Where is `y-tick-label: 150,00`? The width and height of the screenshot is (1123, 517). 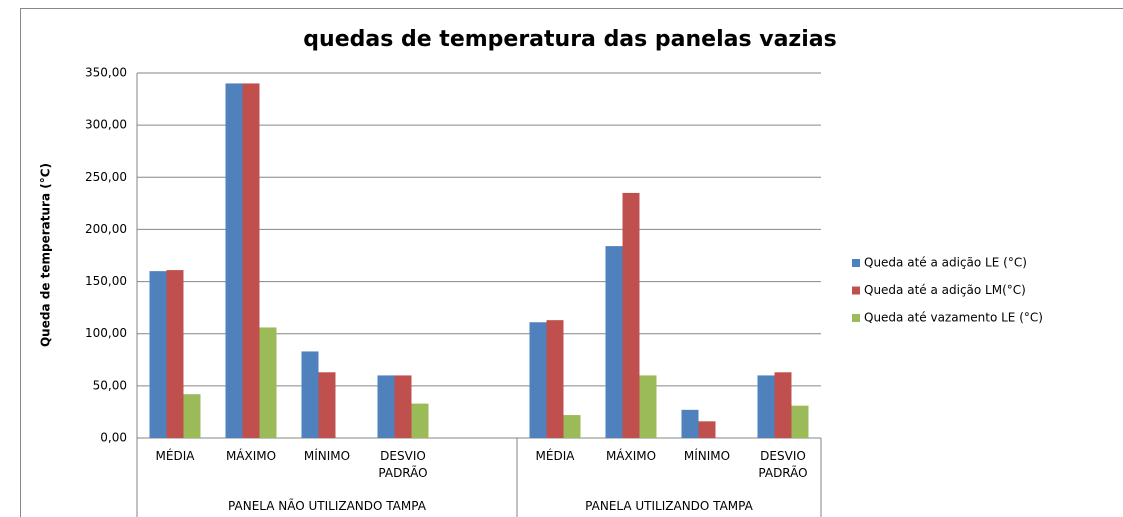
y-tick-label: 150,00 is located at coordinates (106, 281).